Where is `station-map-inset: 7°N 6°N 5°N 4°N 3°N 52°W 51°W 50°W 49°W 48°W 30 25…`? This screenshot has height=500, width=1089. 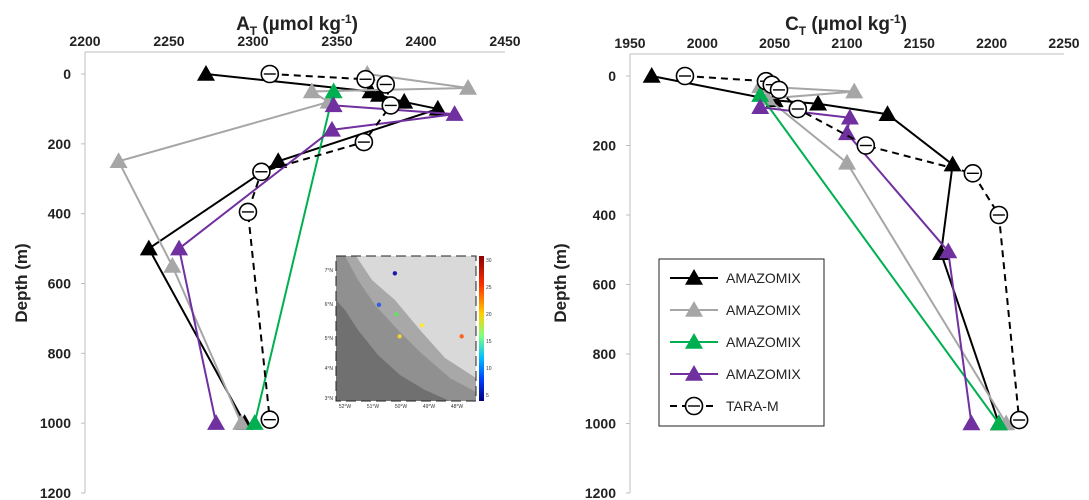 station-map-inset: 7°N 6°N 5°N 4°N 3°N 52°W 51°W 50°W 49°W 48°W 30 25… is located at coordinates (408, 332).